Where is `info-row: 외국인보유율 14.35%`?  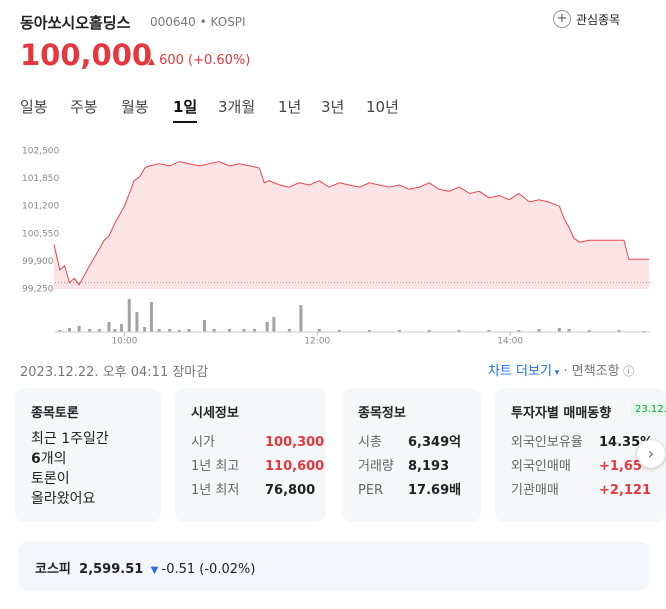 info-row: 외국인보유율 14.35% is located at coordinates (582, 440).